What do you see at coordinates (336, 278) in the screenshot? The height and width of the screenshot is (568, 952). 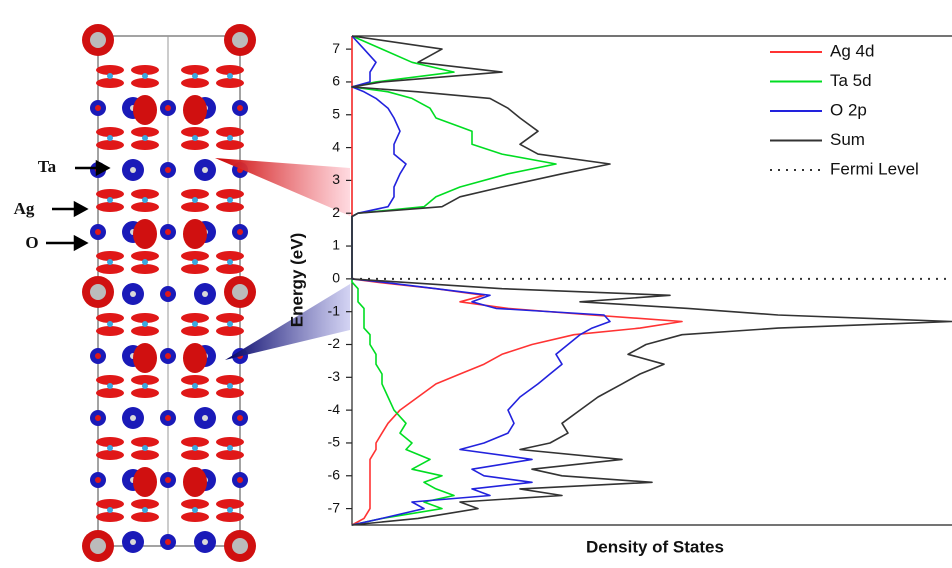 I see `y-tick-label: 0` at bounding box center [336, 278].